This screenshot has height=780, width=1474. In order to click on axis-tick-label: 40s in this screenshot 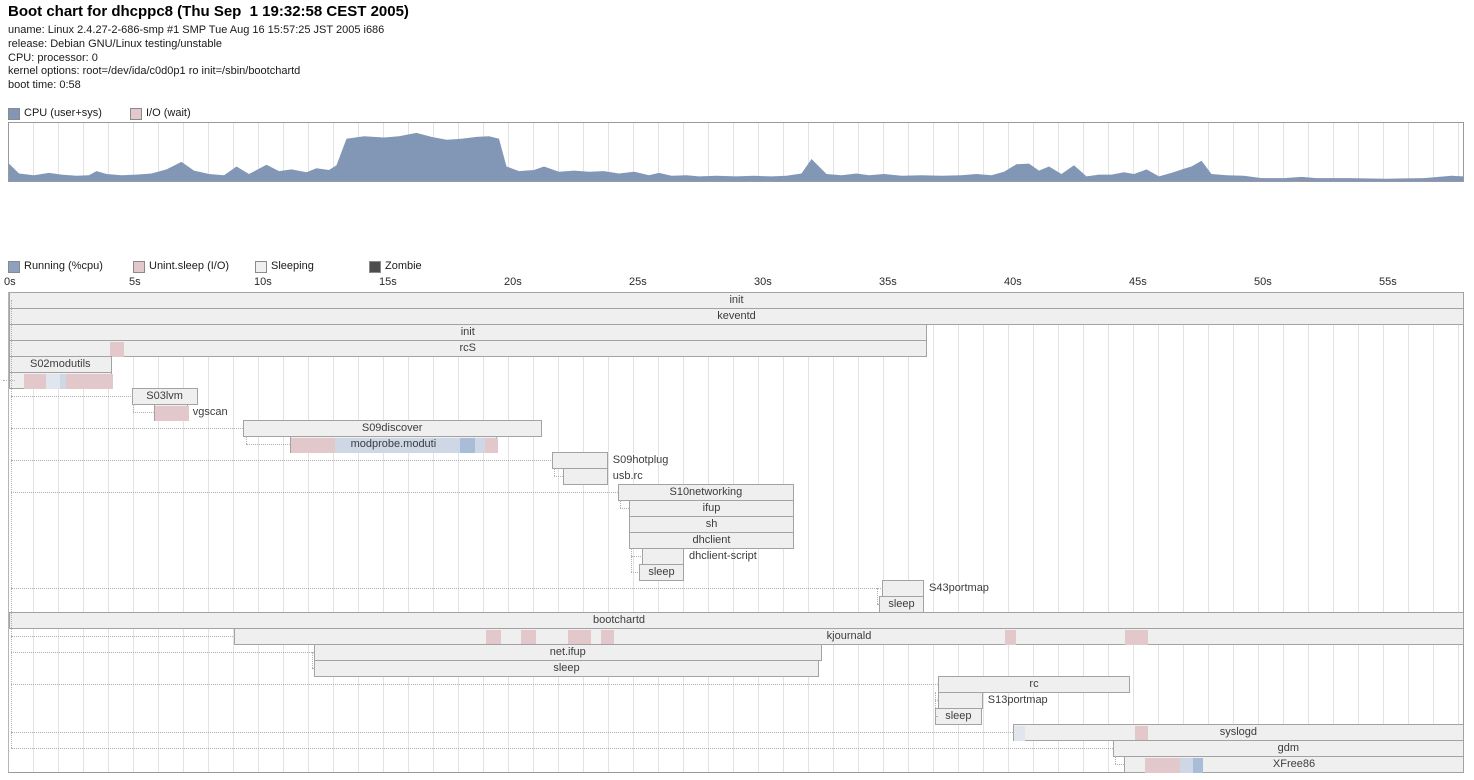, I will do `click(1013, 282)`.